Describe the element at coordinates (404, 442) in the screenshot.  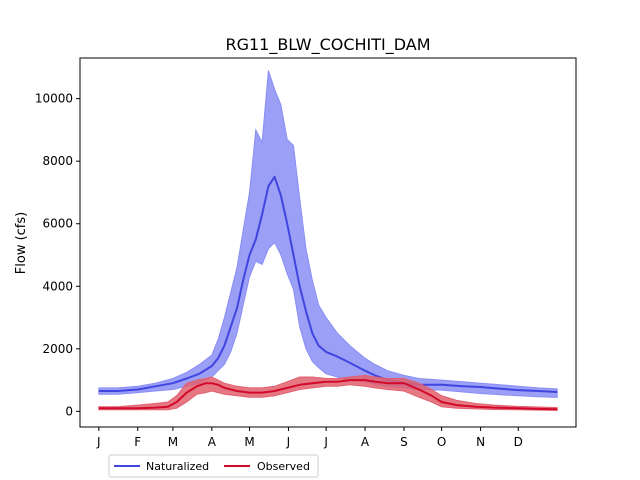
I see `x-tick-label: S` at that location.